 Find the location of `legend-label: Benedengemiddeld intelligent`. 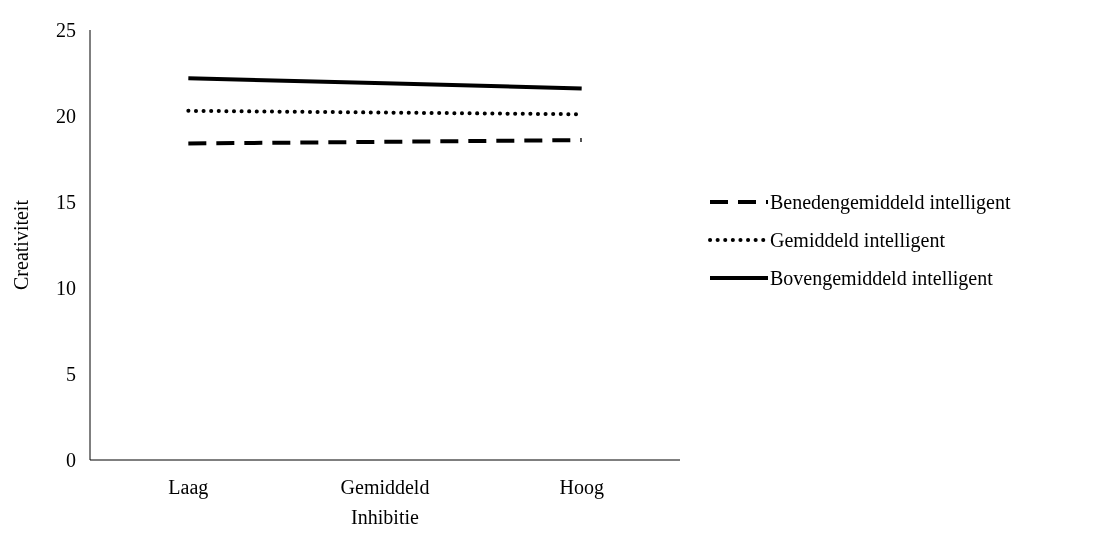

legend-label: Benedengemiddeld intelligent is located at coordinates (890, 202).